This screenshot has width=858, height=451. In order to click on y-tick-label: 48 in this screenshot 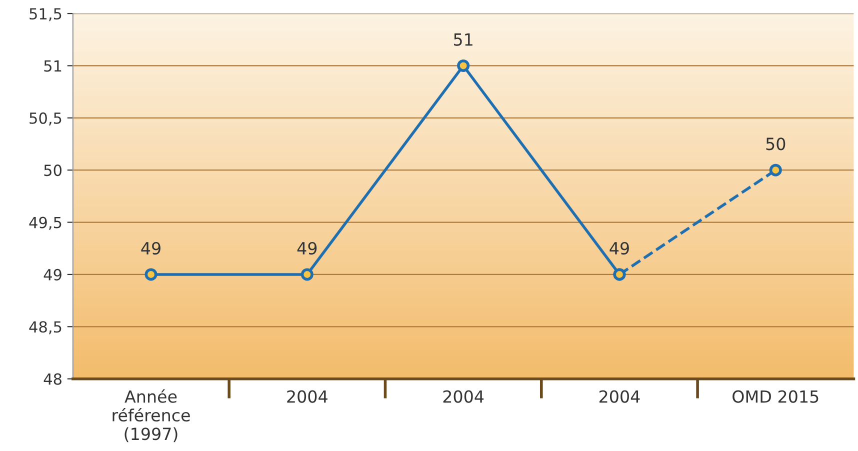, I will do `click(53, 379)`.